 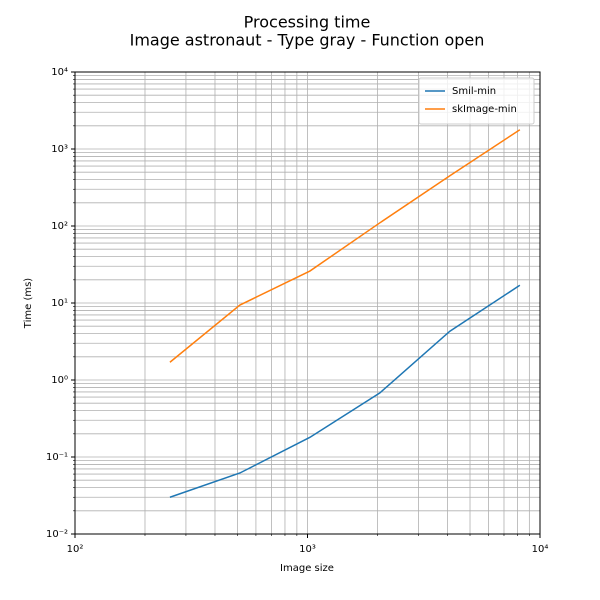 What do you see at coordinates (59, 149) in the screenshot?
I see `y-tick-label: 10³` at bounding box center [59, 149].